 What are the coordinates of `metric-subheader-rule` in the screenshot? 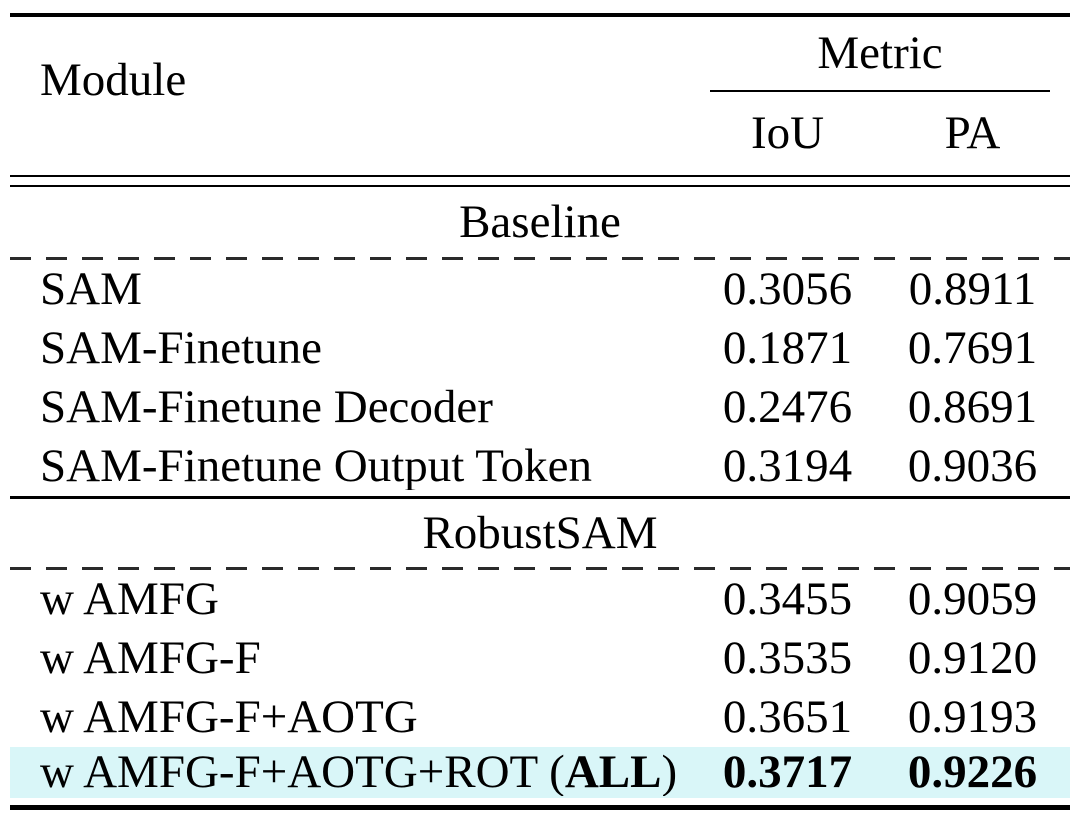 It's located at (880, 91).